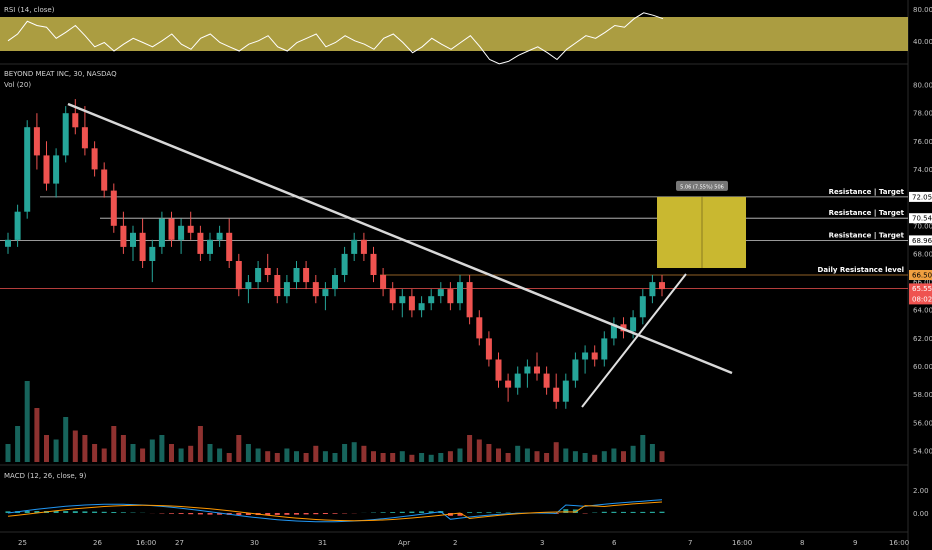 The width and height of the screenshot is (932, 550). I want to click on rsi-band, so click(454, 34).